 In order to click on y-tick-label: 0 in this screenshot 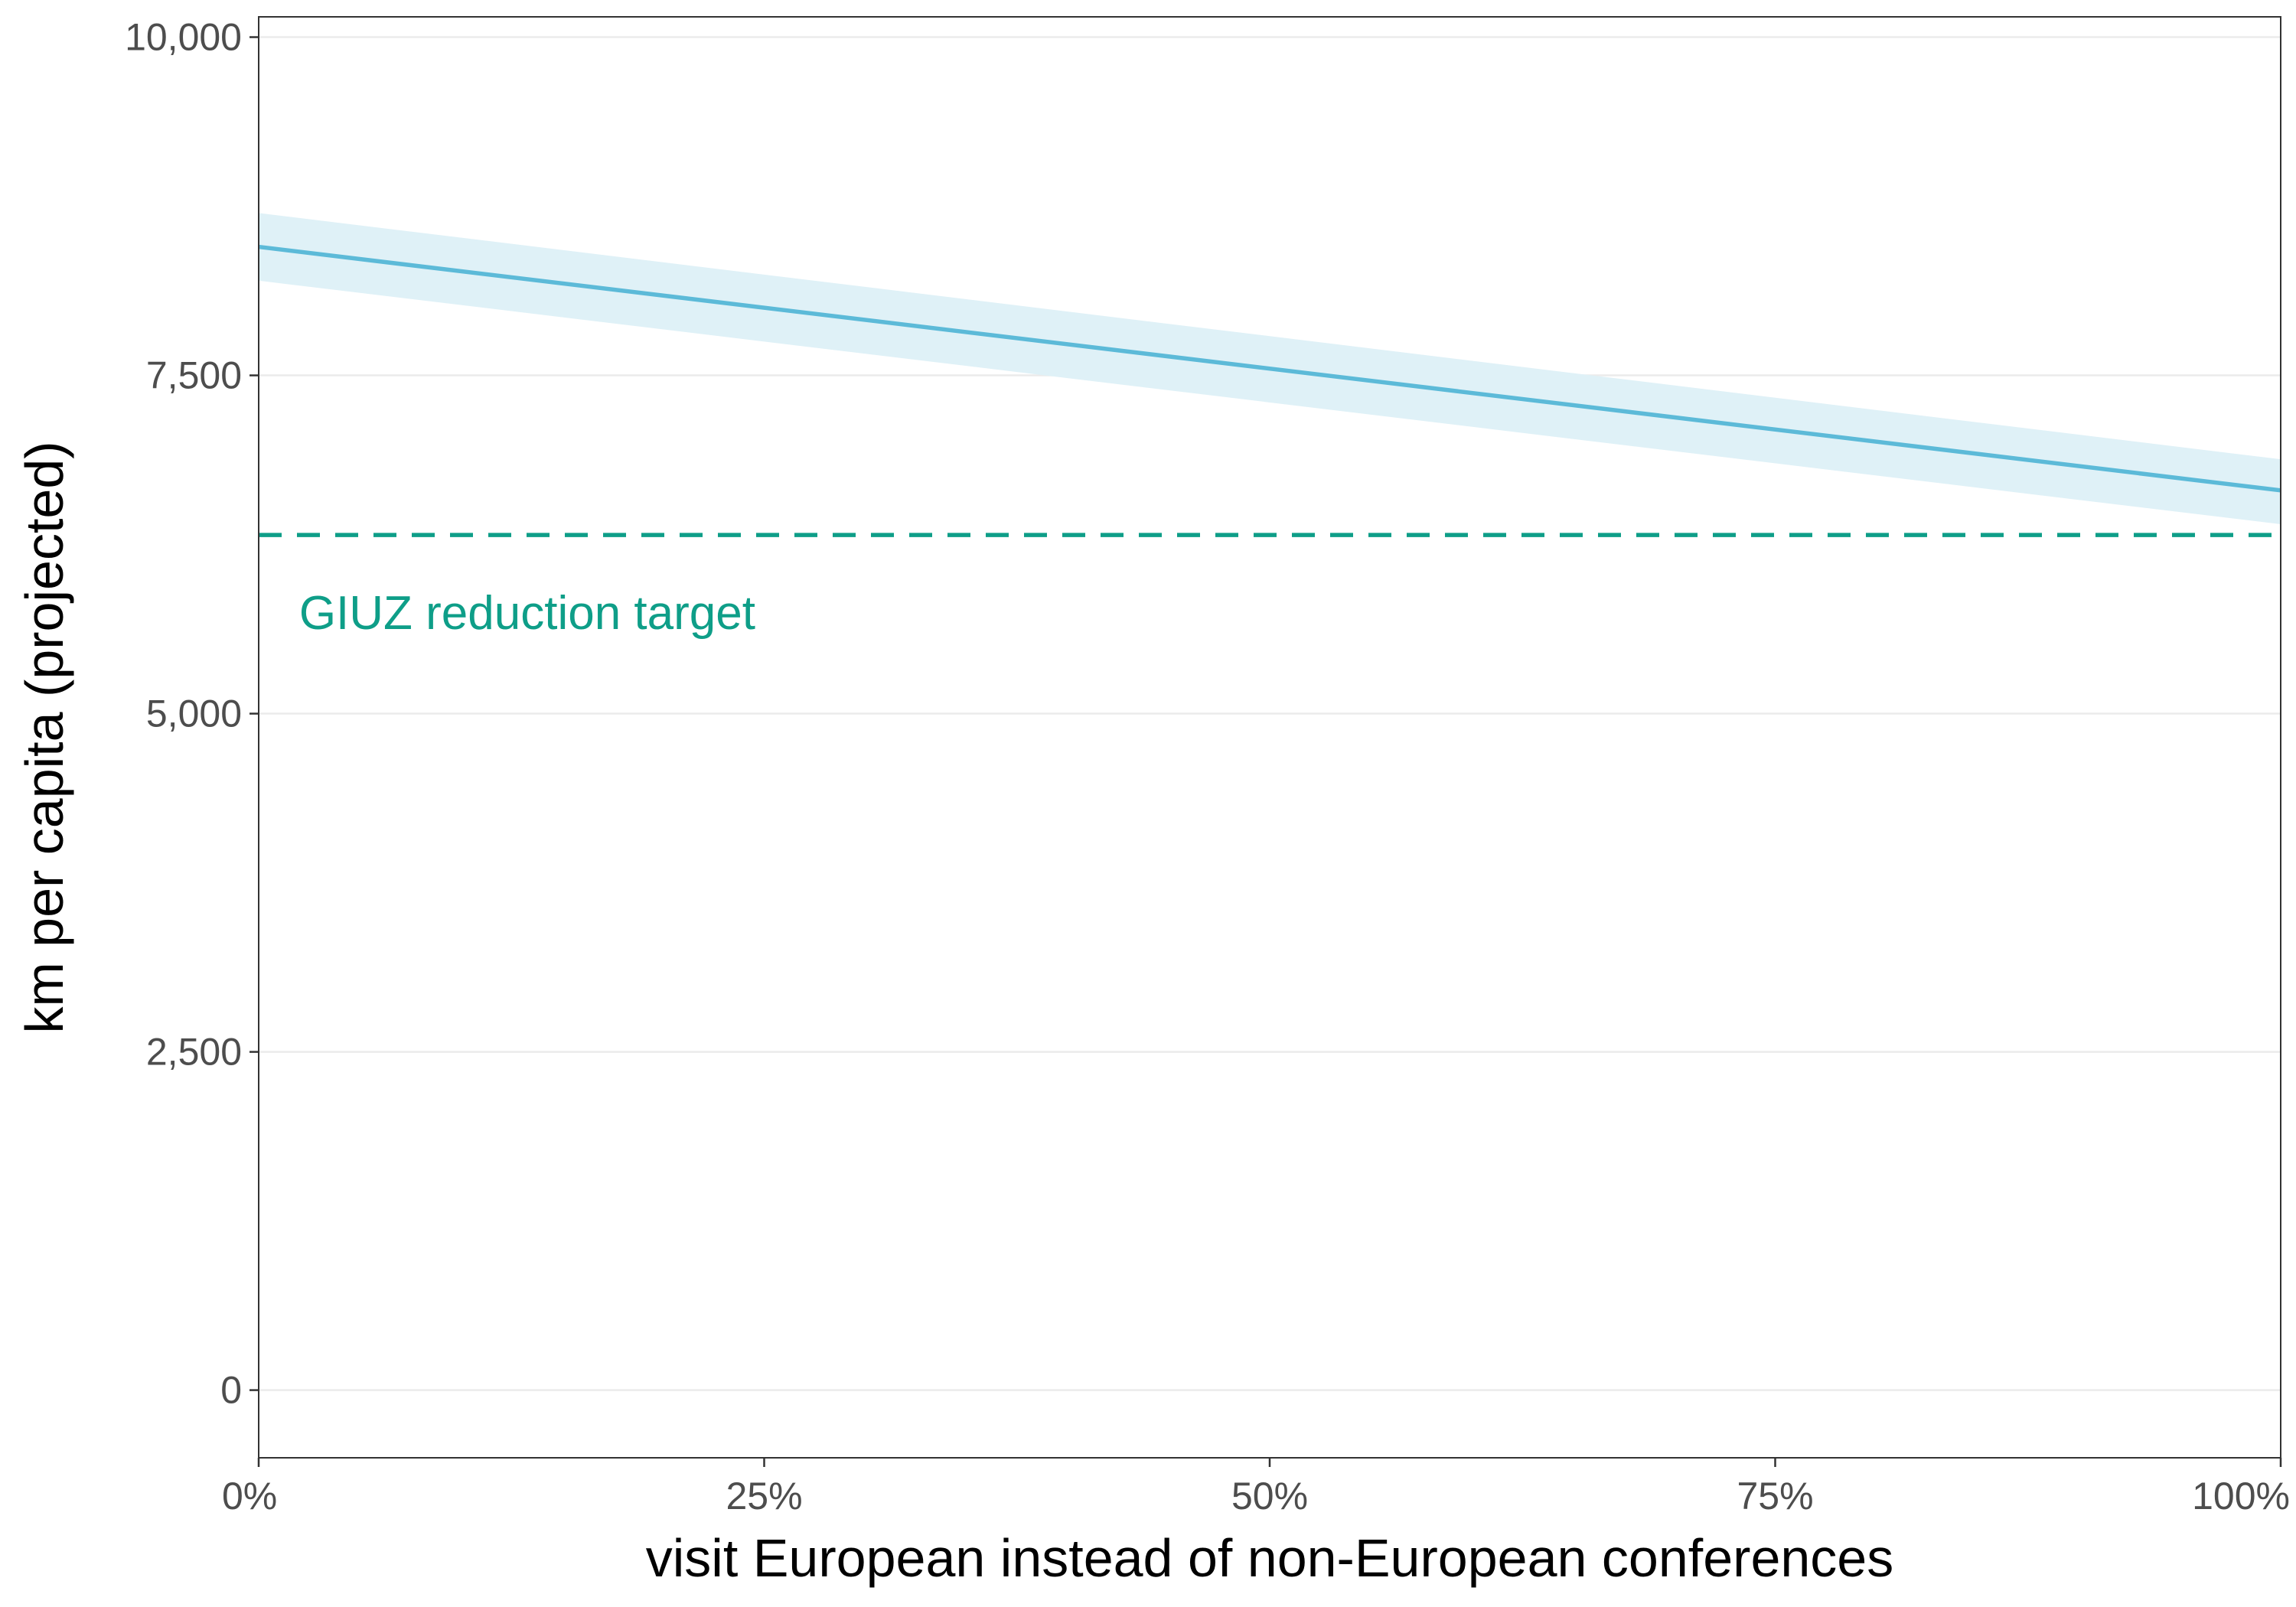, I will do `click(231, 1390)`.